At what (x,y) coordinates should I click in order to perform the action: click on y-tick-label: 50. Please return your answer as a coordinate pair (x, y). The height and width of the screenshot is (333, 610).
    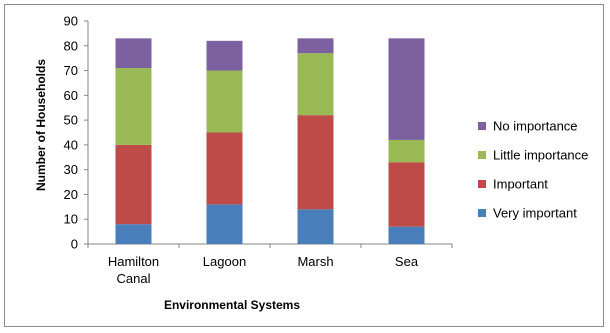
    Looking at the image, I should click on (71, 120).